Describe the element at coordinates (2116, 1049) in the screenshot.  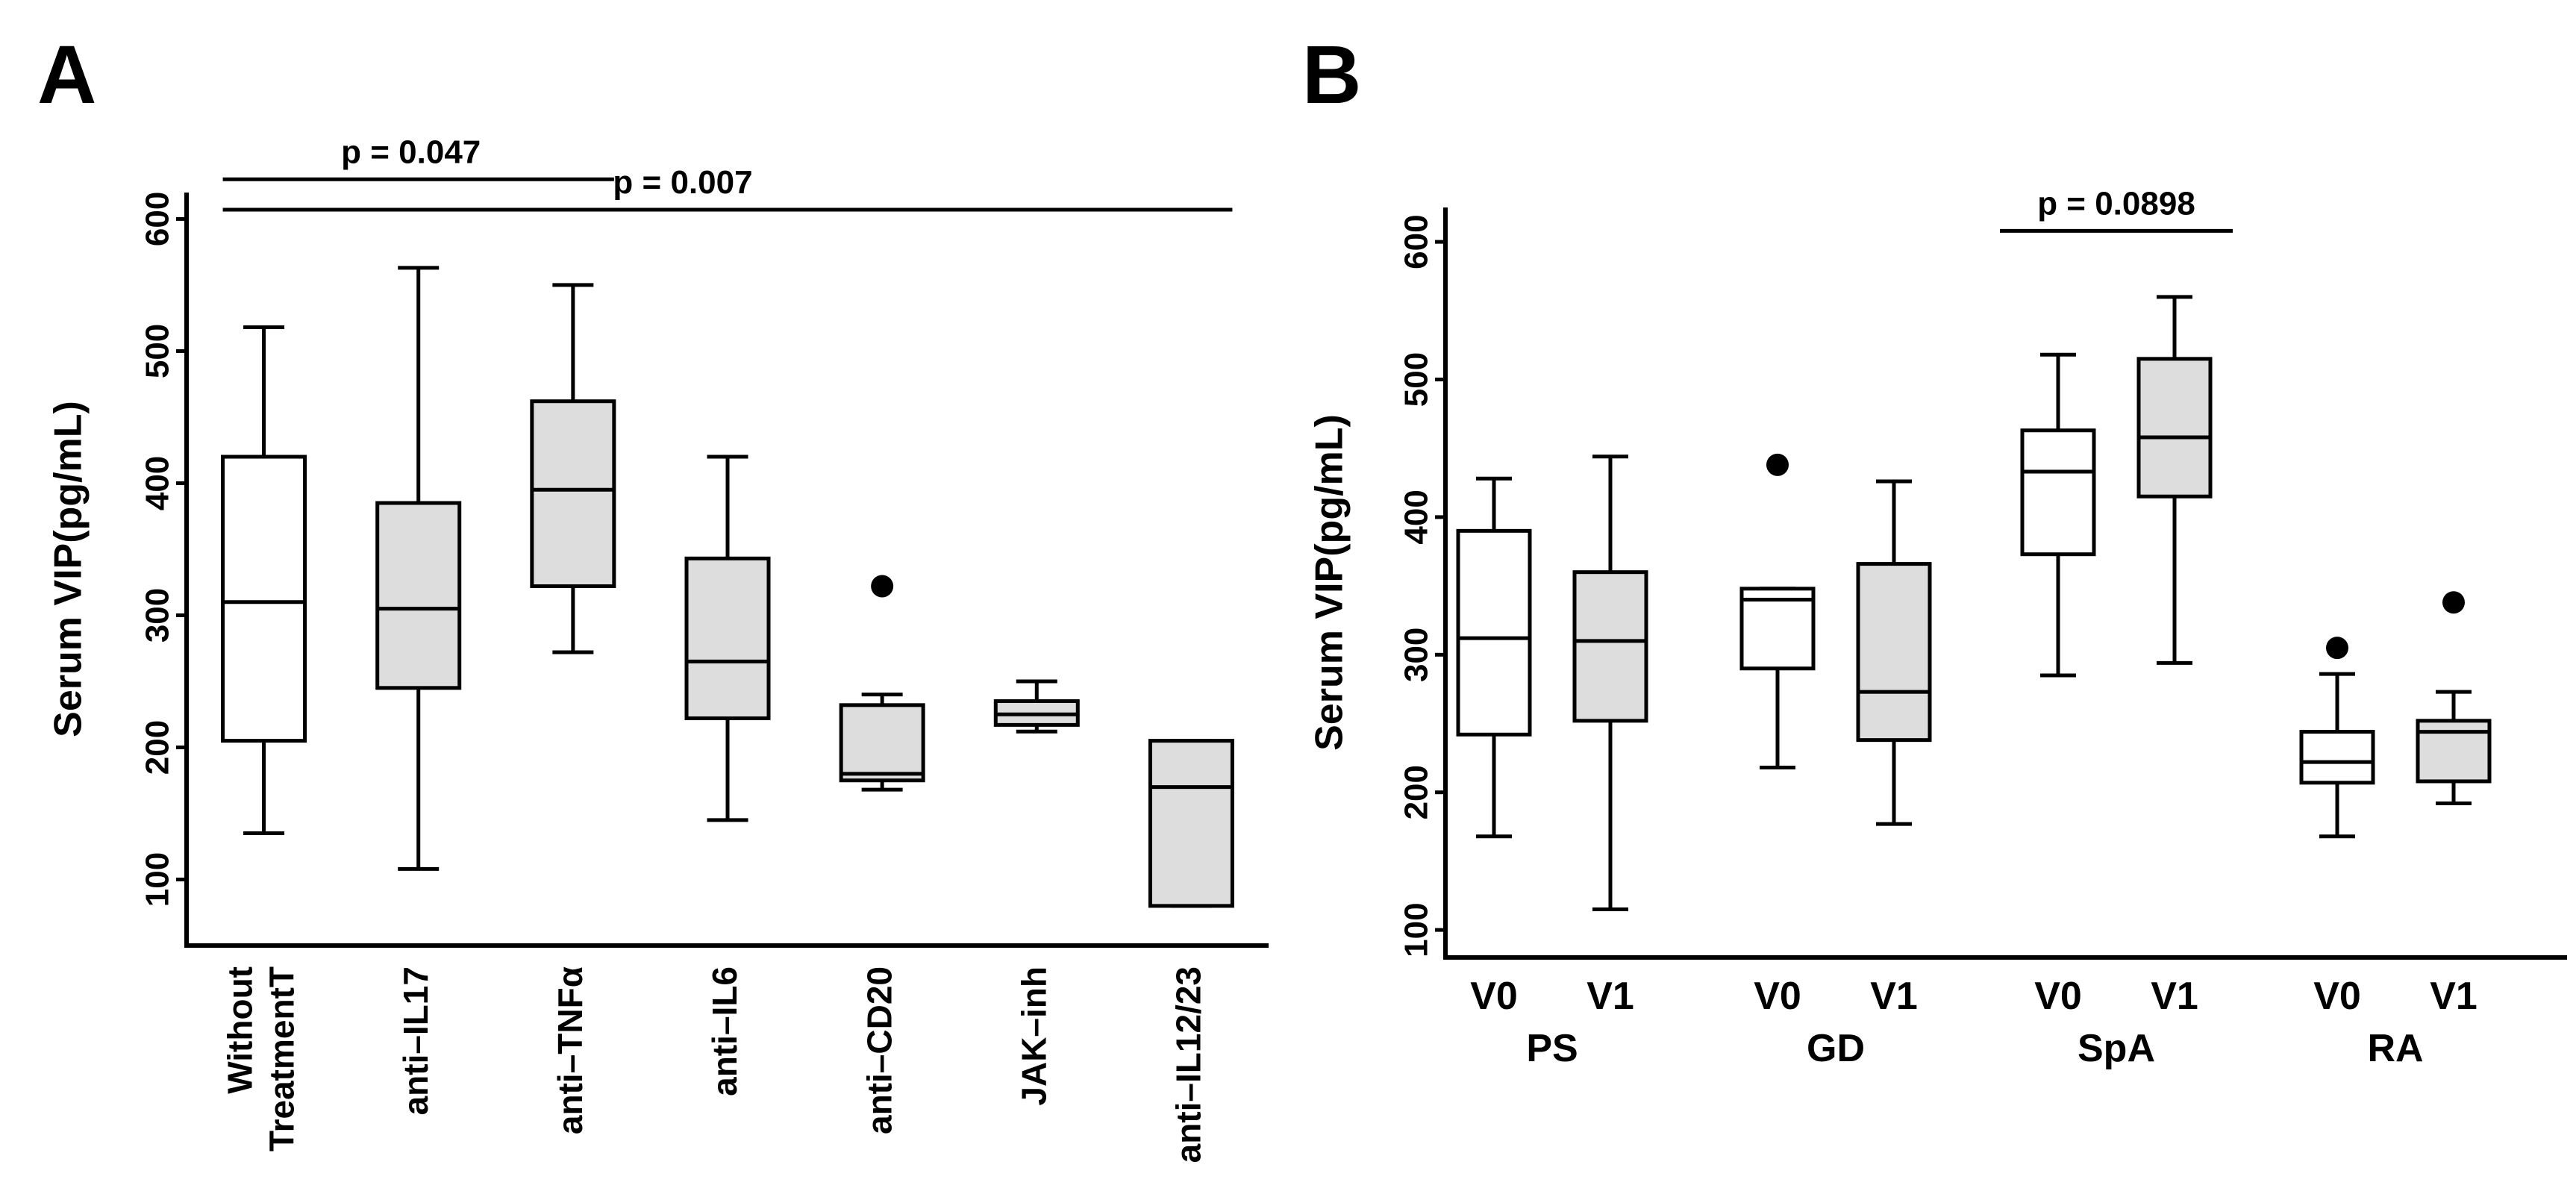
I see `group-label-b-2: SpA` at that location.